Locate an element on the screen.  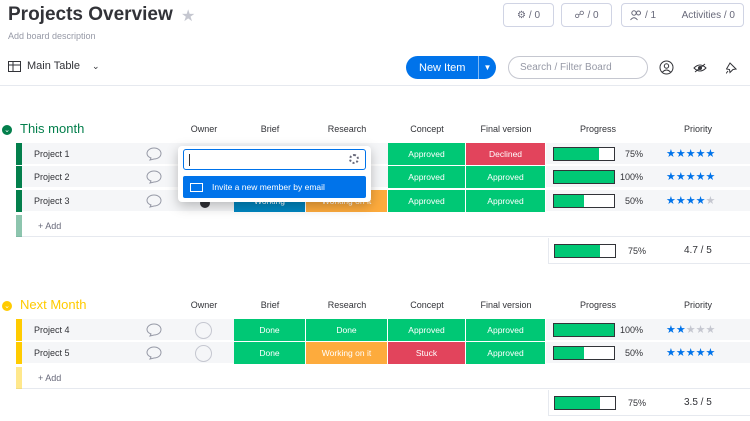
members-count: / 1 is located at coordinates (651, 15).